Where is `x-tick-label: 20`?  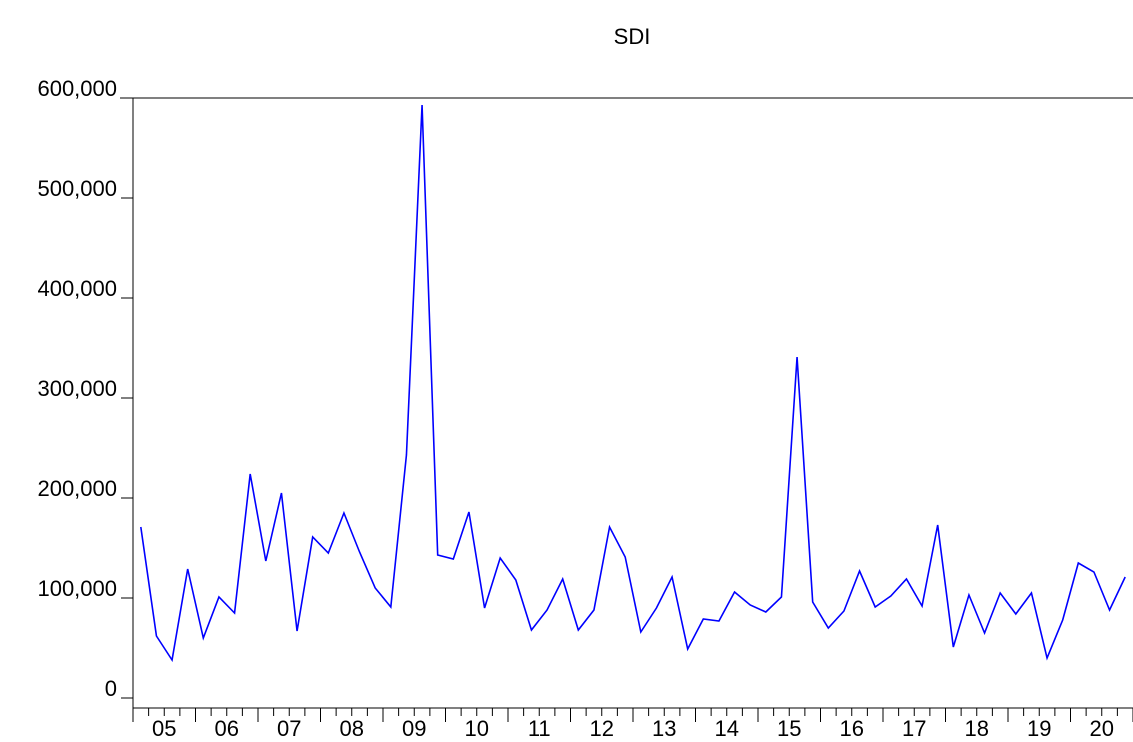 x-tick-label: 20 is located at coordinates (1102, 728).